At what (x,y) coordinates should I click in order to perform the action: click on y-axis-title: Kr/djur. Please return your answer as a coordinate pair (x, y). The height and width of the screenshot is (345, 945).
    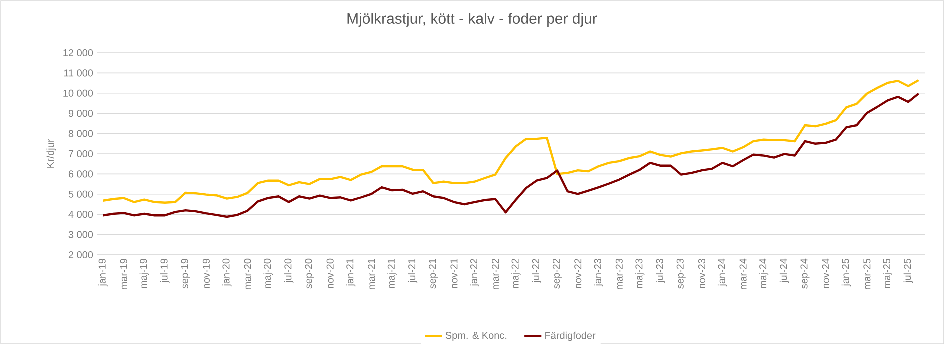
    Looking at the image, I should click on (51, 153).